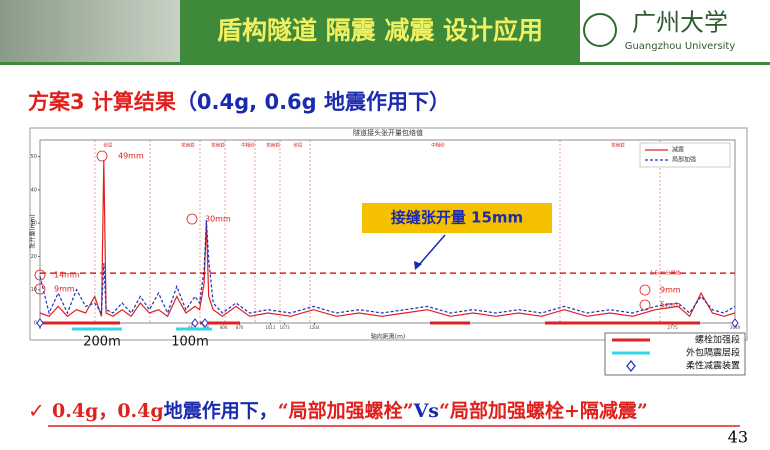  I want to click on y-tick-label: 50, so click(34, 157).